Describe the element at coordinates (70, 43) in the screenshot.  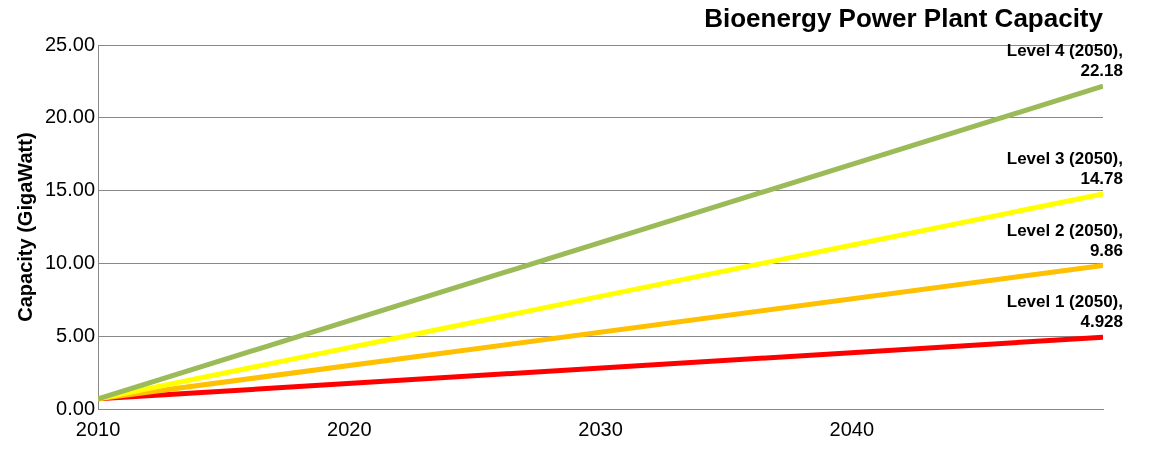
I see `y-tick-label: 25.00` at that location.